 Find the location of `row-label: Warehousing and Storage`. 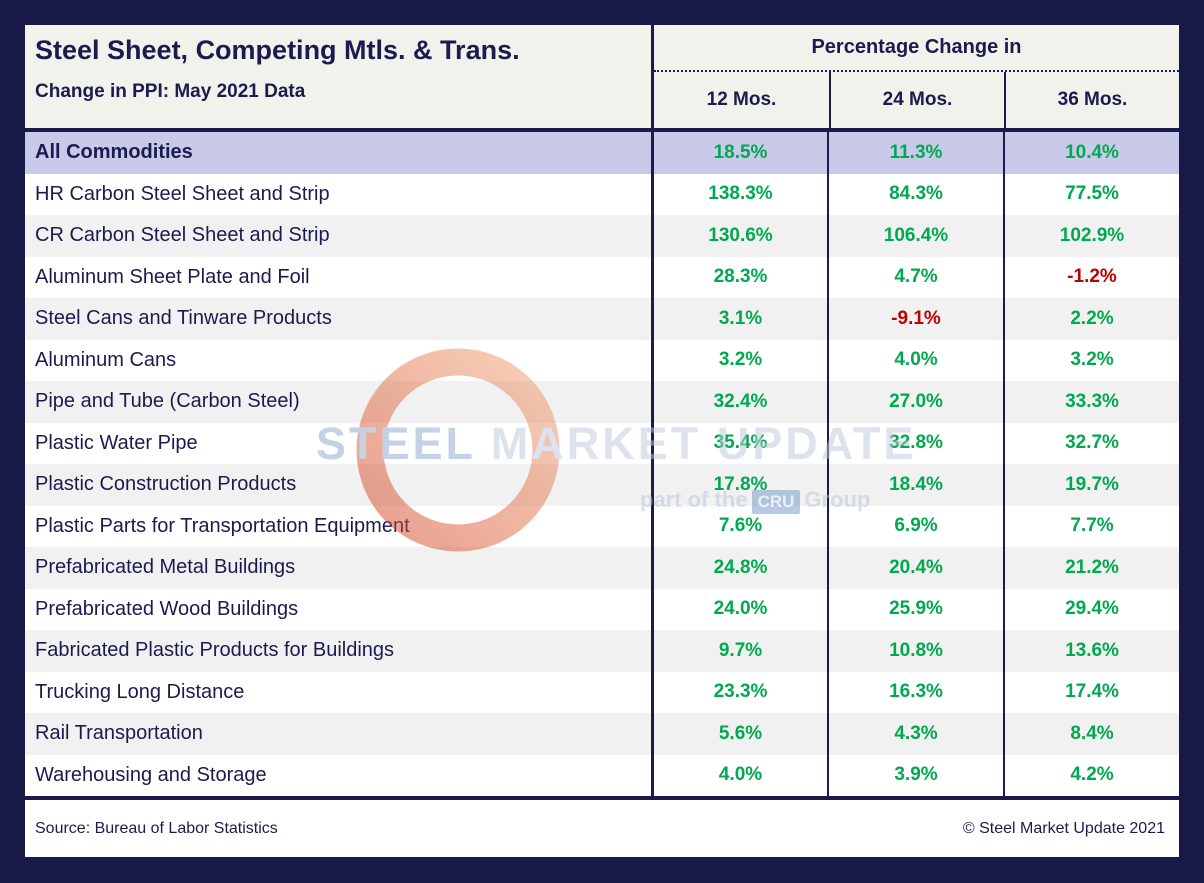

row-label: Warehousing and Storage is located at coordinates (151, 774).